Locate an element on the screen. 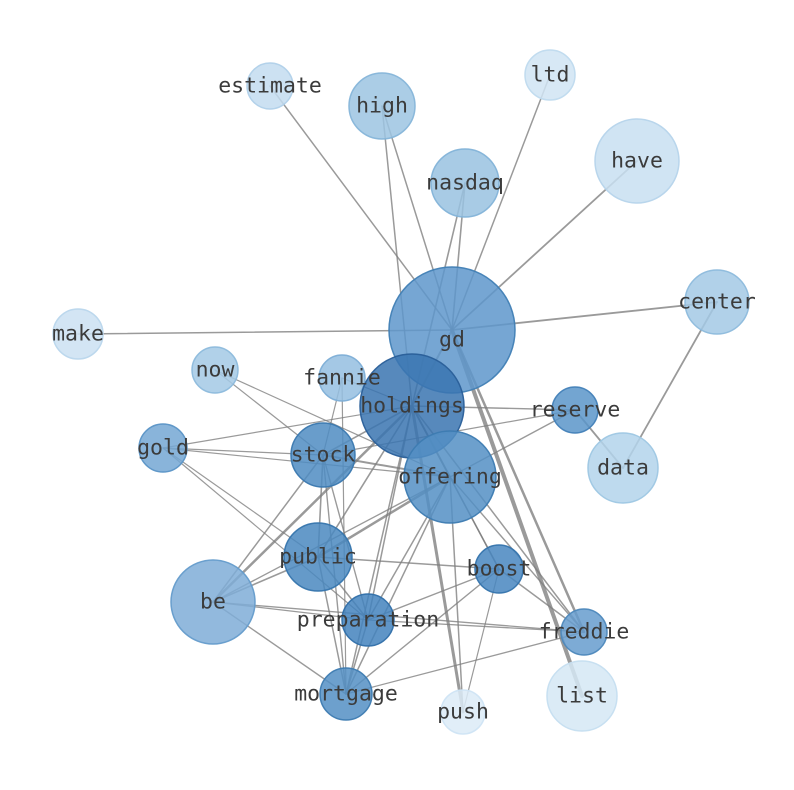 The width and height of the screenshot is (794, 790). node-center is located at coordinates (717, 302).